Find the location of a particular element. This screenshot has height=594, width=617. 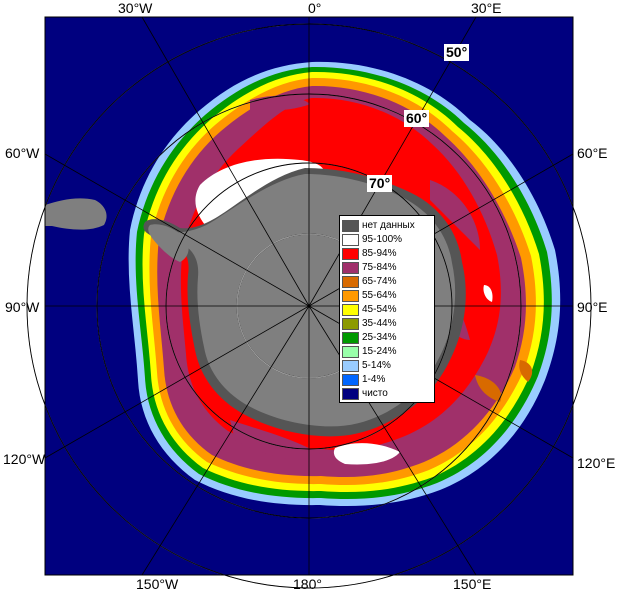

legend-label: 55-64% is located at coordinates (379, 295).